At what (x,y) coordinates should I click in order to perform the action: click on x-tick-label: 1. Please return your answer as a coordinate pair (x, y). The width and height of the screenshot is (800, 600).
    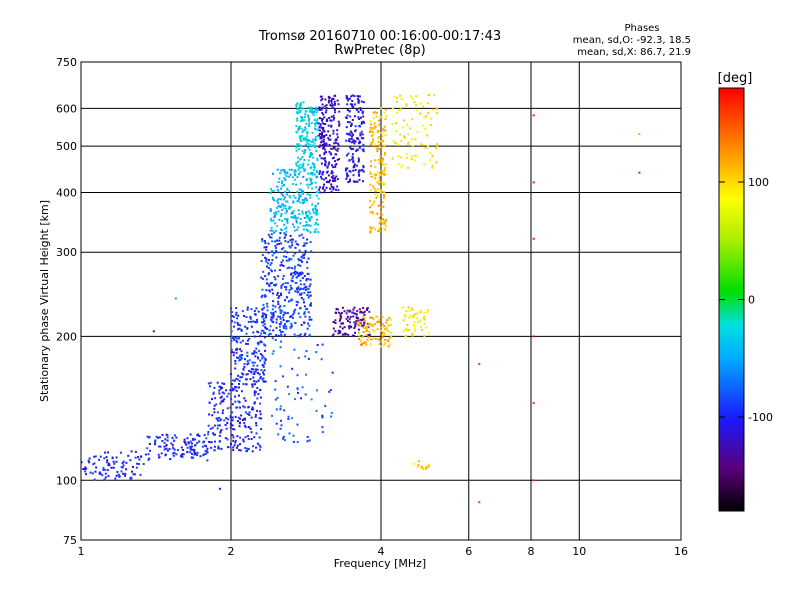
    Looking at the image, I should click on (81, 551).